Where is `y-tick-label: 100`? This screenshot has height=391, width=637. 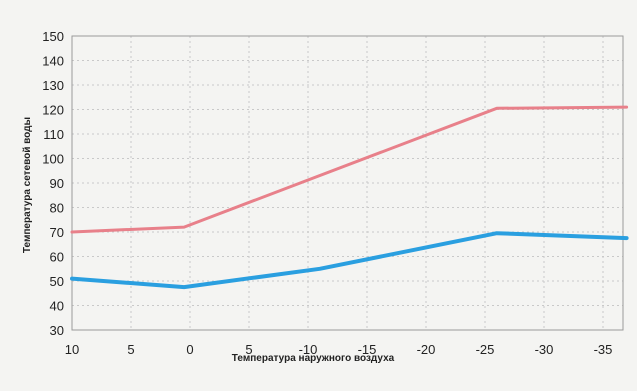 y-tick-label: 100 is located at coordinates (53, 159).